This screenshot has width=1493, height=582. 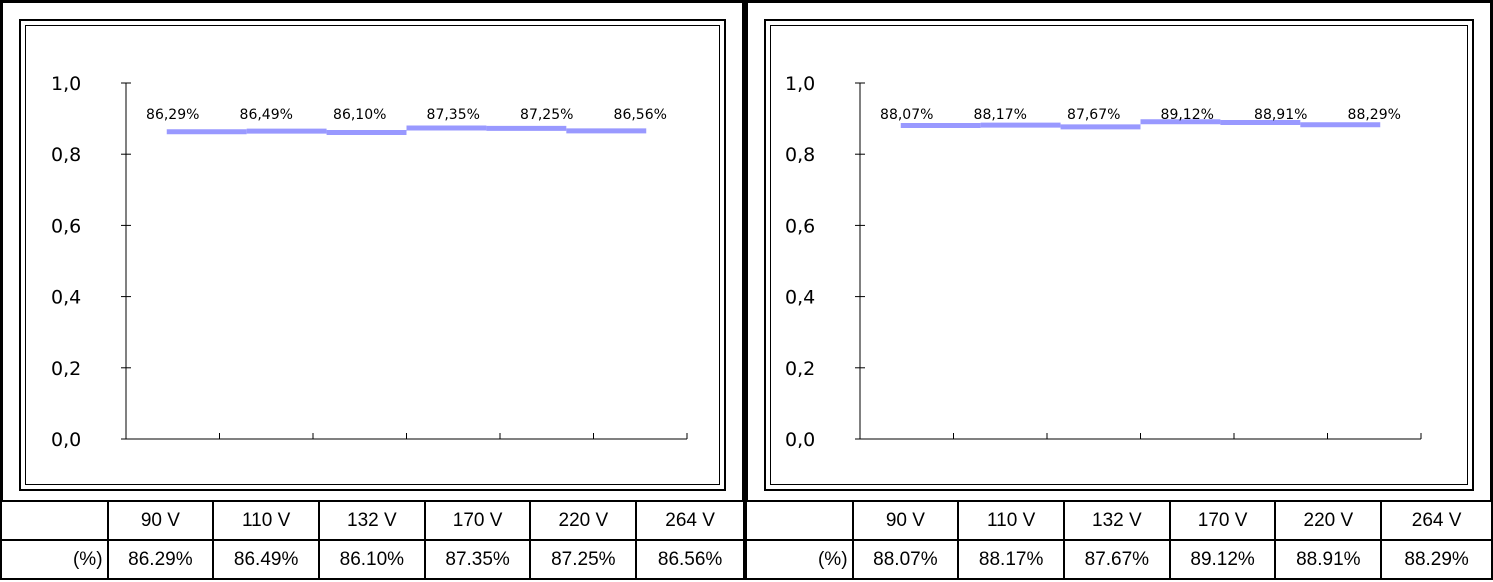 I want to click on table-cell: 87.67%, so click(x=1117, y=559).